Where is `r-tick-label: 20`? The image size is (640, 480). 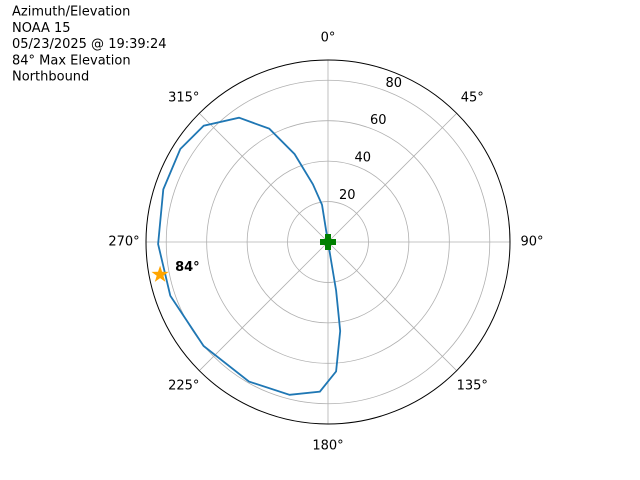
r-tick-label: 20 is located at coordinates (347, 195).